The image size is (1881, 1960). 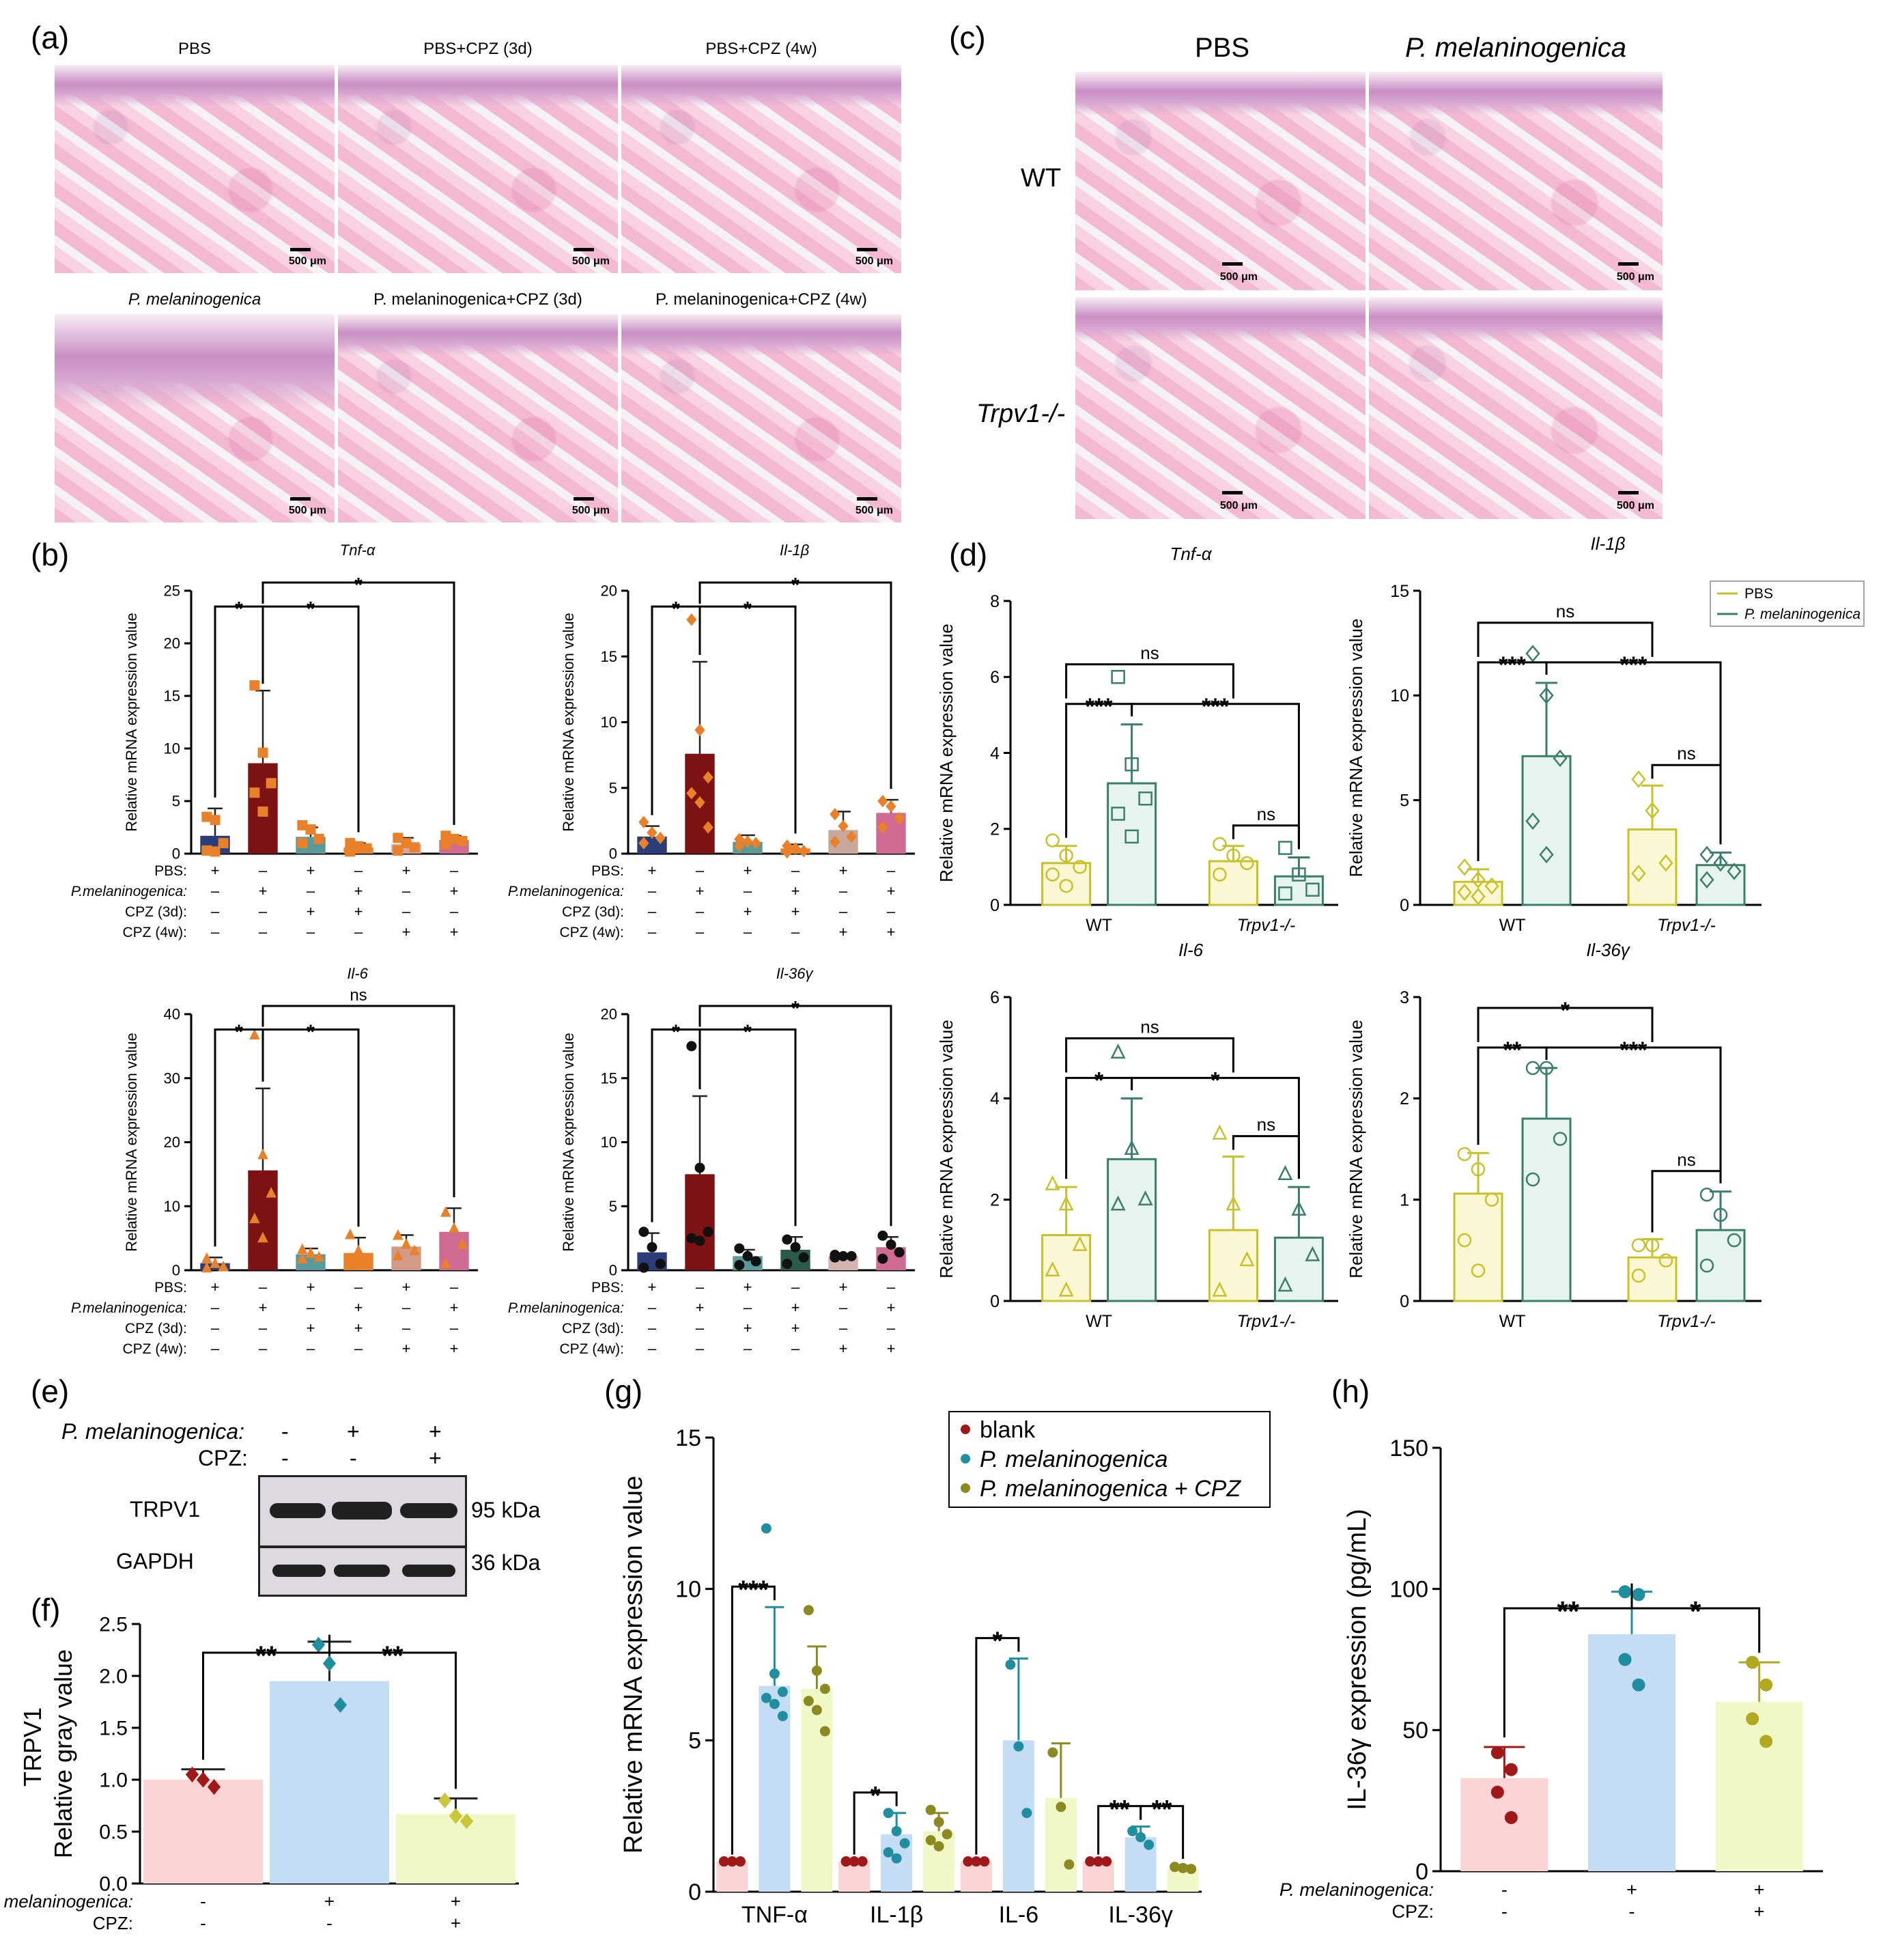 What do you see at coordinates (1267, 925) in the screenshot?
I see `x-tick-label: Trpv1-/-` at bounding box center [1267, 925].